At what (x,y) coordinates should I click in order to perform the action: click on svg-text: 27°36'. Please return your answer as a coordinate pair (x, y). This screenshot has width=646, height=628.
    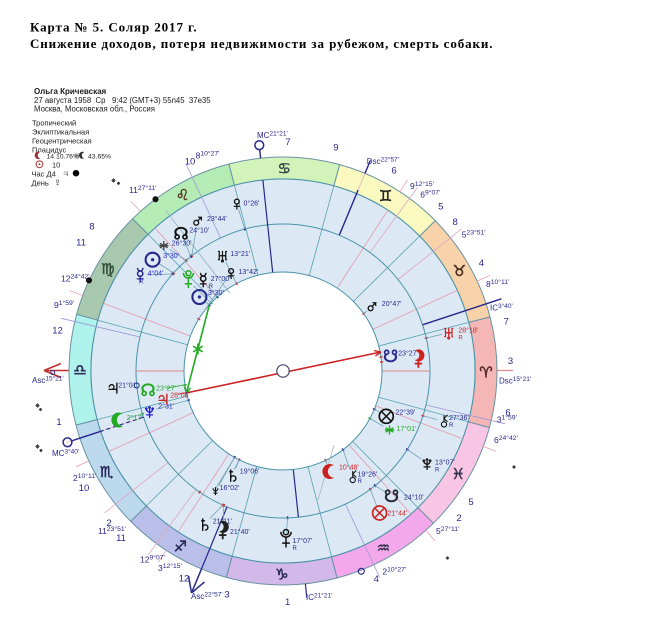
    Looking at the image, I should click on (459, 418).